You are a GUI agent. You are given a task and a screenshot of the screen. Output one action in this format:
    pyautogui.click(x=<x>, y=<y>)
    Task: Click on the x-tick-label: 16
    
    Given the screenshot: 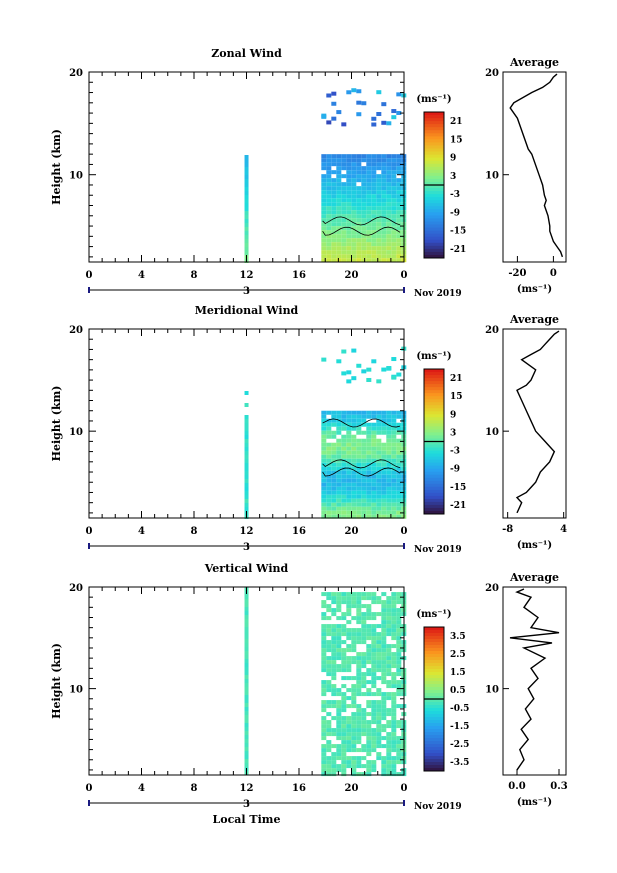 What is the action you would take?
    pyautogui.click(x=299, y=275)
    